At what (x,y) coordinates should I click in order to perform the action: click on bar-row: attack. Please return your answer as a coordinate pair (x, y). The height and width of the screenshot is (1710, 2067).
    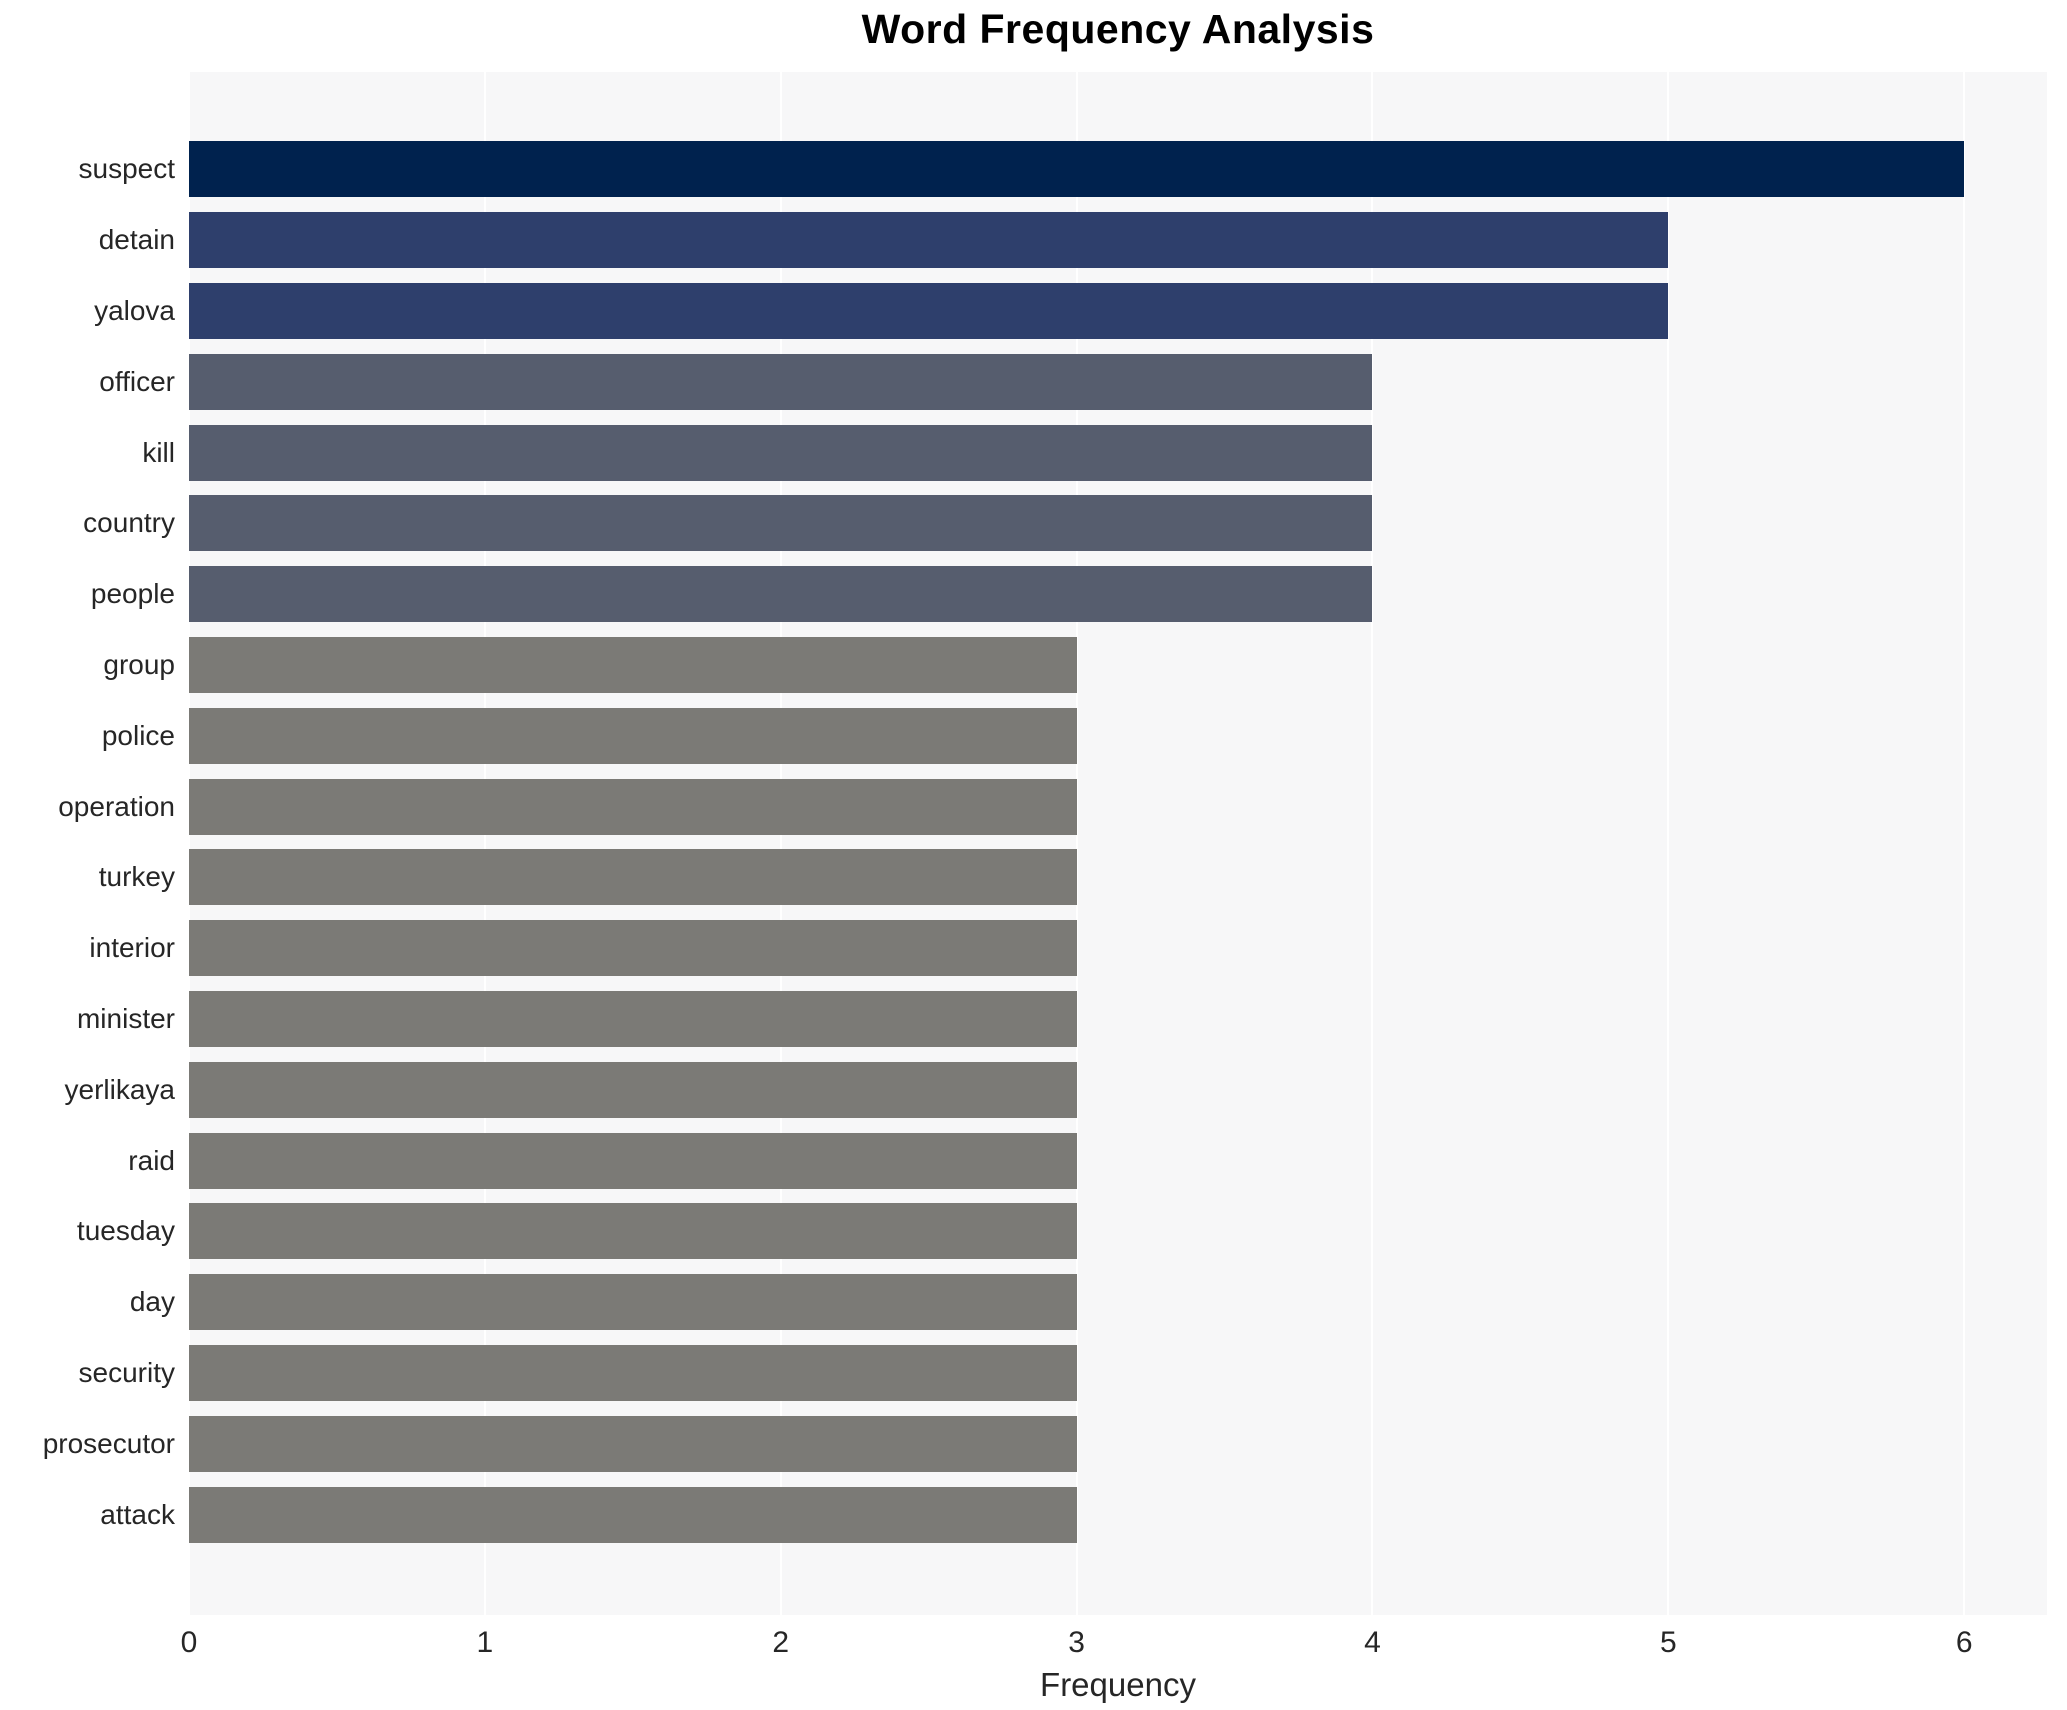
    Looking at the image, I should click on (1073, 1514).